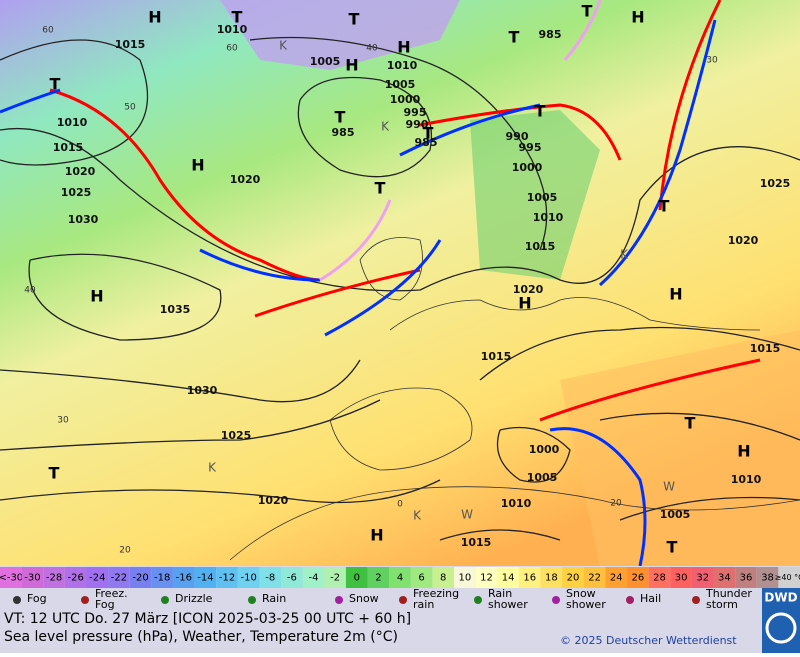  I want to click on legend-label: Freez., so click(111, 593).